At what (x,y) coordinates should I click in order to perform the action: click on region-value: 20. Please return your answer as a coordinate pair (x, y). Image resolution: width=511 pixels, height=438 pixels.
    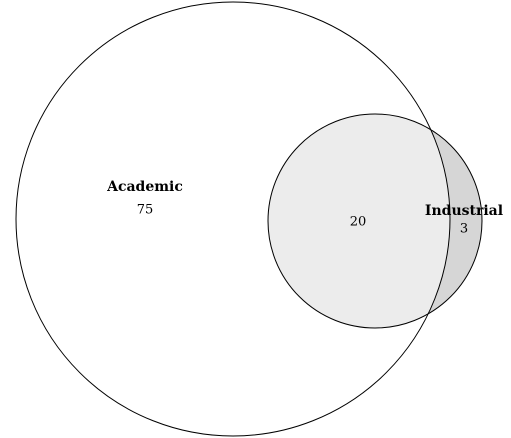
    Looking at the image, I should click on (358, 222).